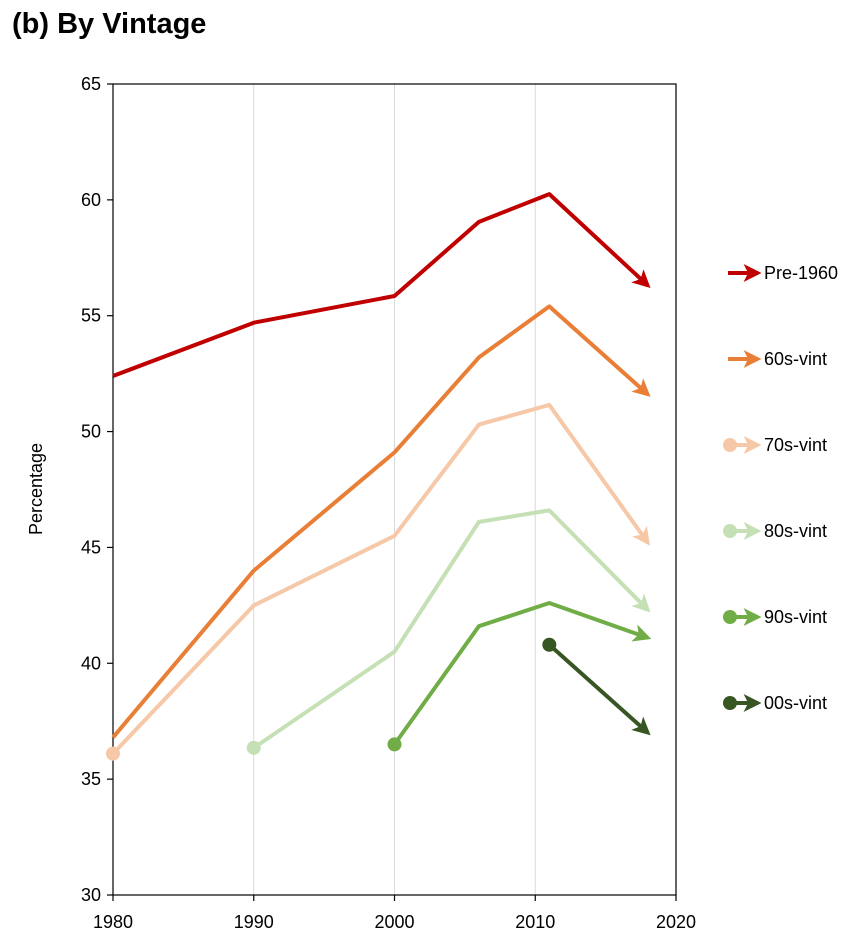 The width and height of the screenshot is (854, 946). Describe the element at coordinates (795, 359) in the screenshot. I see `legend-label-60s-vint: 60s-vint` at that location.